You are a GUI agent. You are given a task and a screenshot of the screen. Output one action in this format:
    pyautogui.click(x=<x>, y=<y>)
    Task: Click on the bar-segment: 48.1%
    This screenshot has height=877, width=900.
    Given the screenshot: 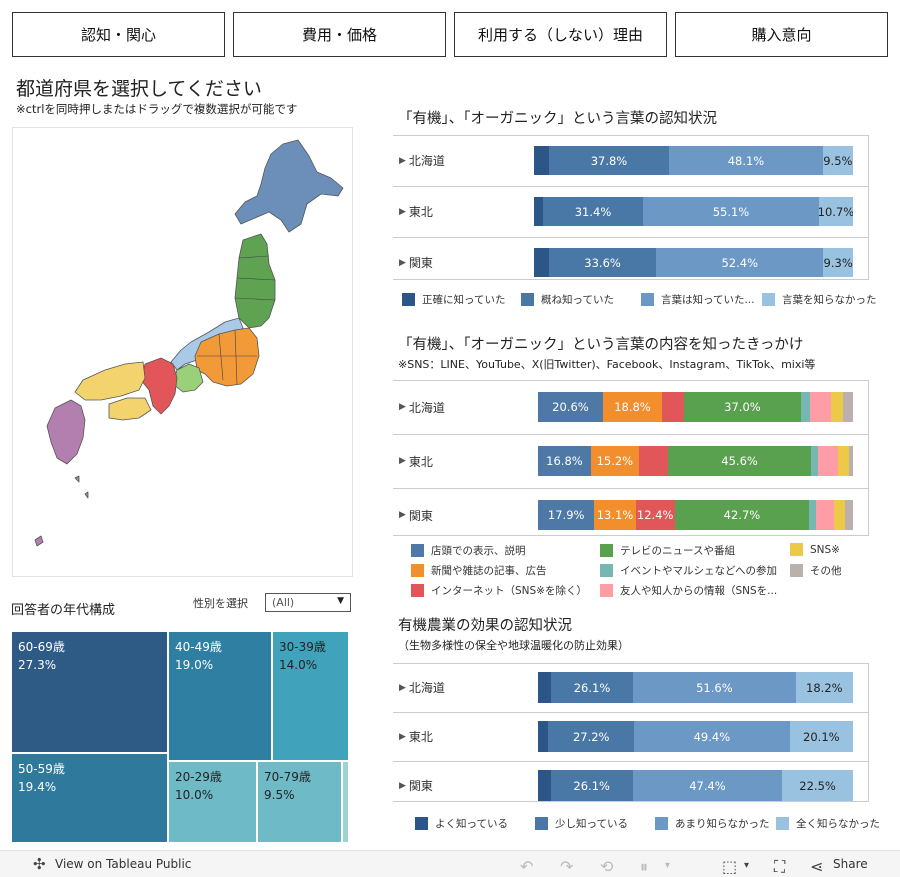 What is the action you would take?
    pyautogui.click(x=746, y=160)
    